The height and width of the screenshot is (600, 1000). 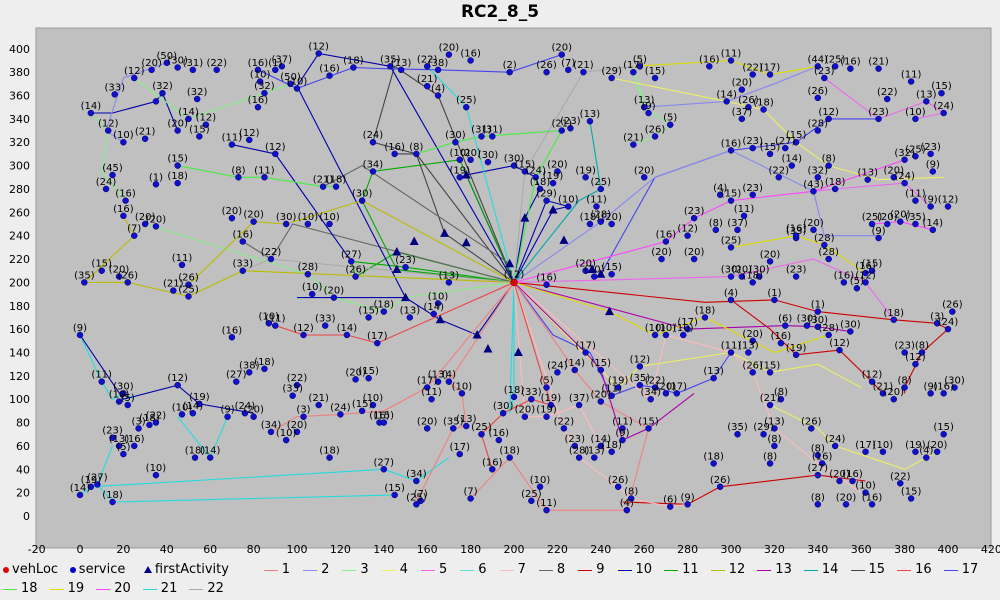 I want to click on service-label: (30), so click(x=123, y=386).